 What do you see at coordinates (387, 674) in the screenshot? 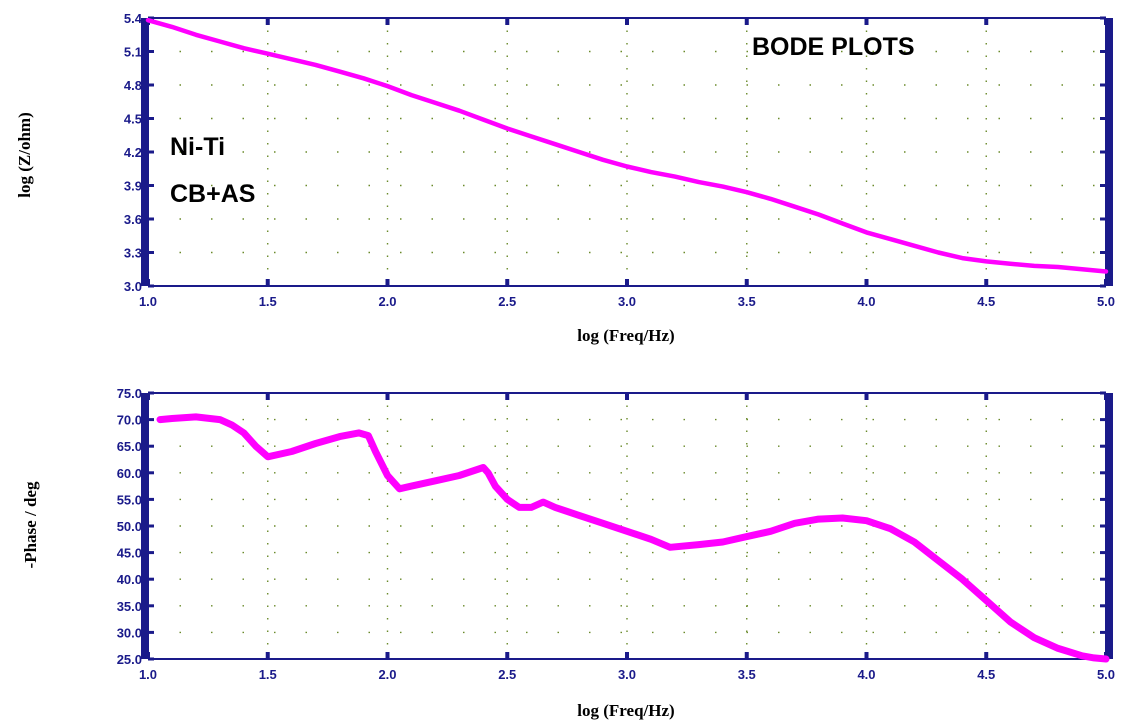
I see `phase-x-tick-label: 2.0` at bounding box center [387, 674].